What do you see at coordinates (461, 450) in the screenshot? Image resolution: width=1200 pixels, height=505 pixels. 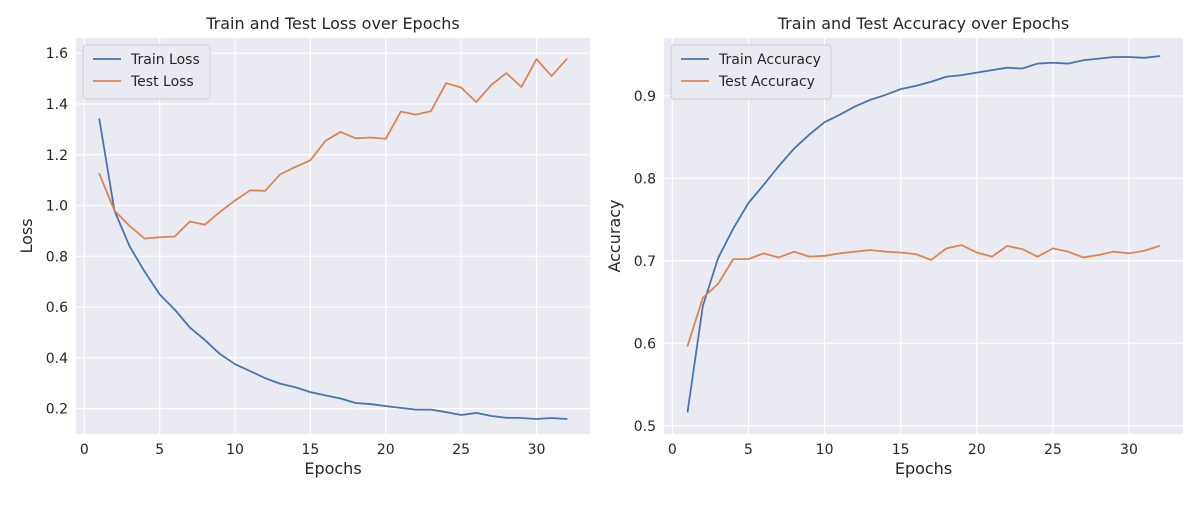 I see `loss-x-tick-label: 25` at bounding box center [461, 450].